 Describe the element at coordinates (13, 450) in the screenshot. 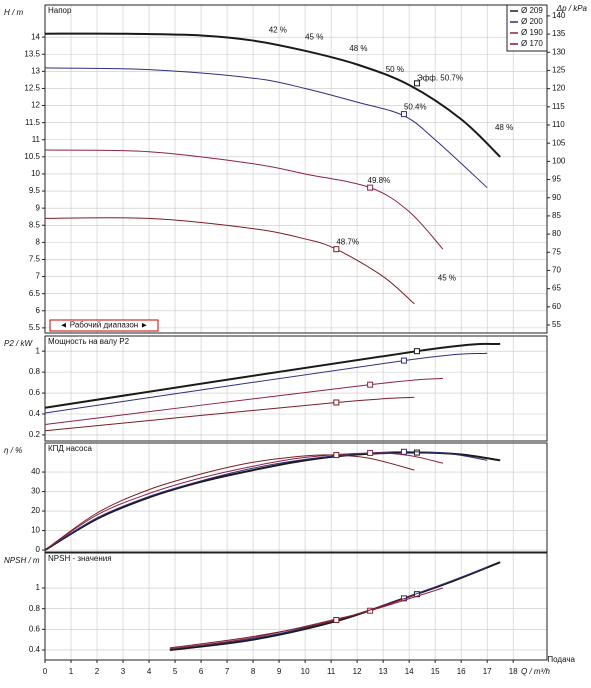

I see `y-axis-label: η / %` at that location.